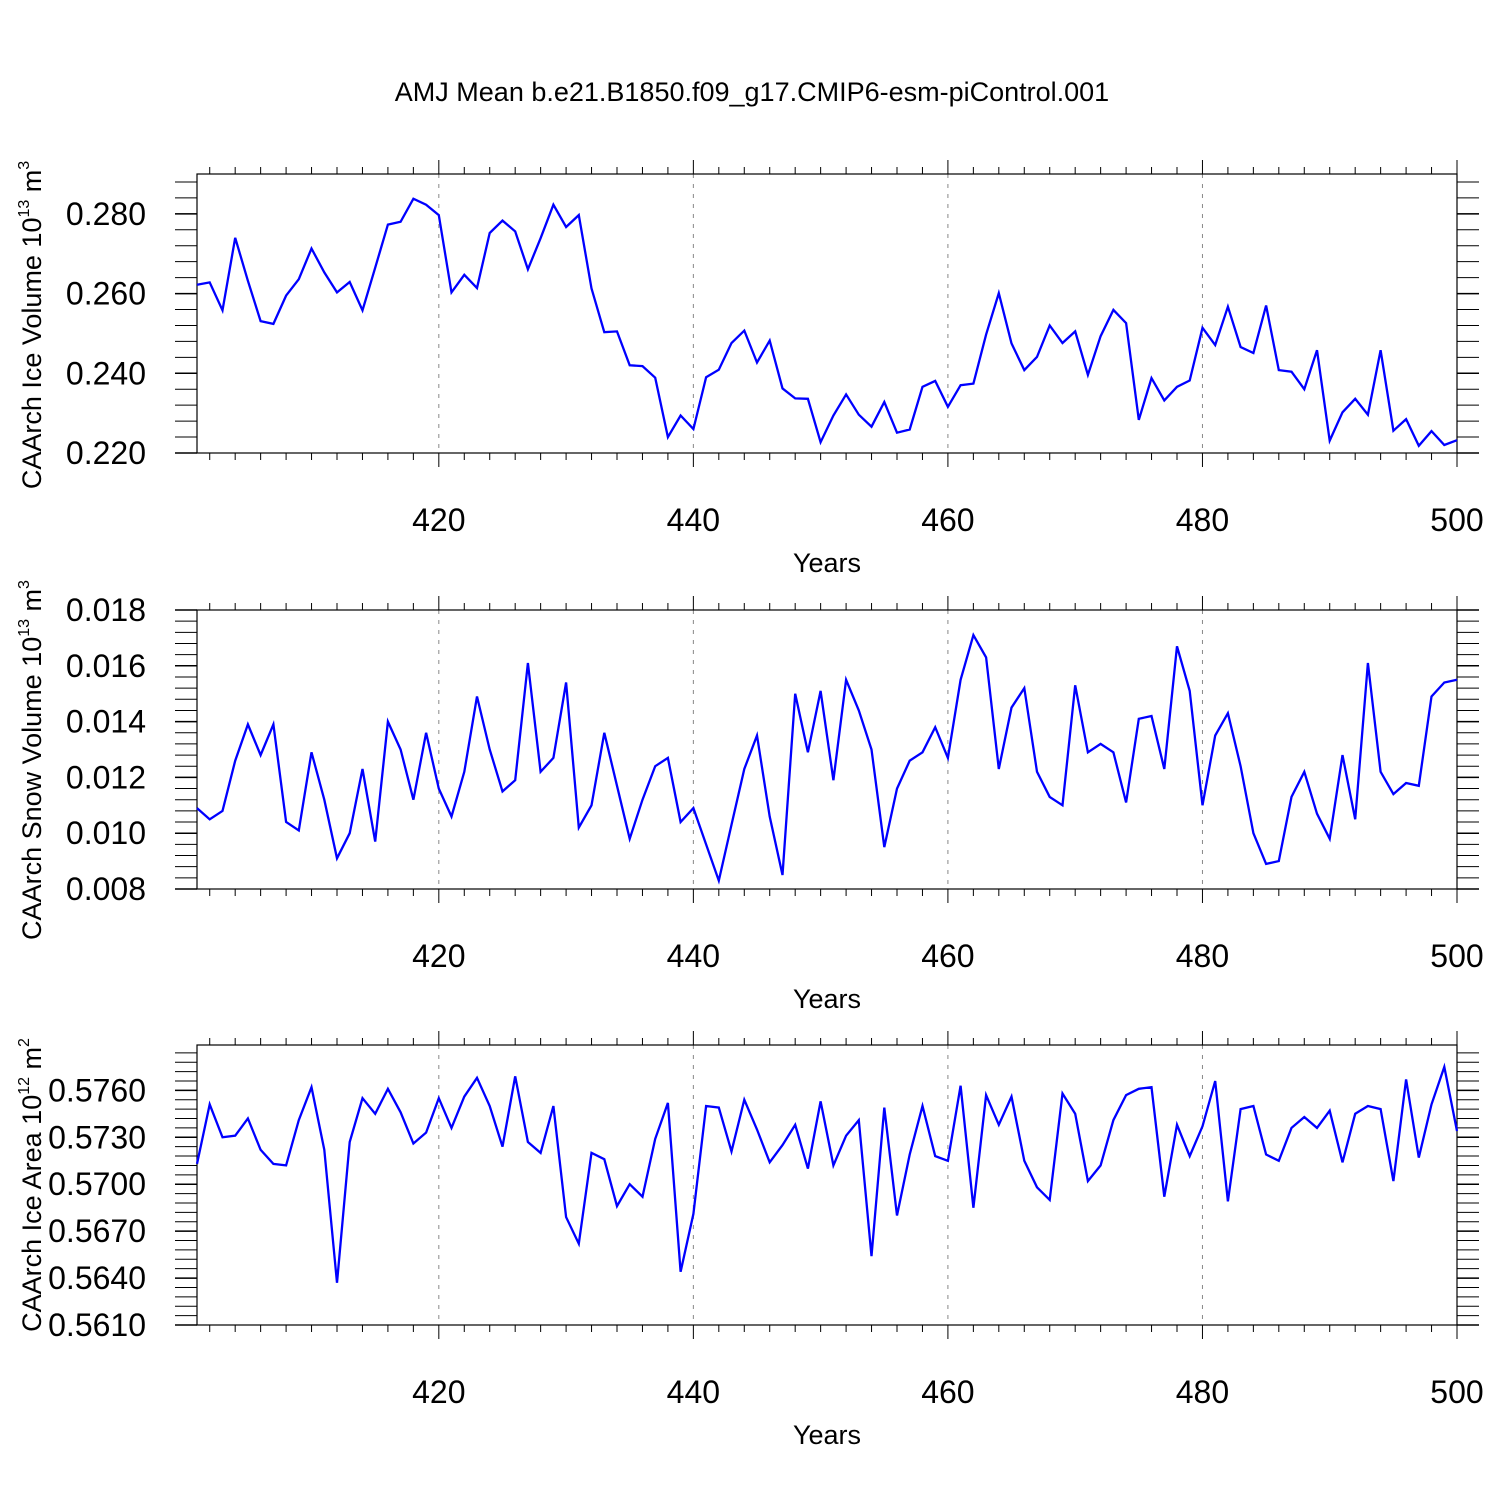 This screenshot has width=1500, height=1500. What do you see at coordinates (106, 610) in the screenshot?
I see `y-tick-label: 0.018` at bounding box center [106, 610].